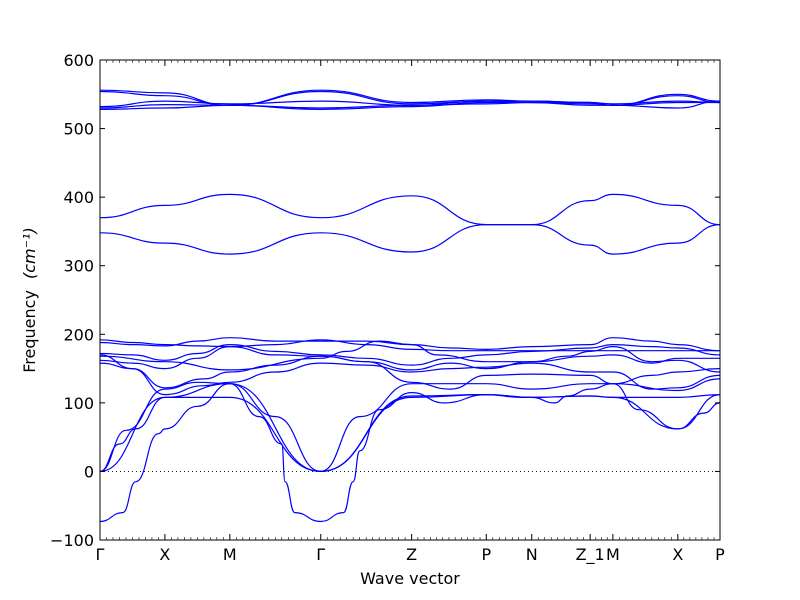  What do you see at coordinates (78, 403) in the screenshot?
I see `y-tick-label: 100` at bounding box center [78, 403].